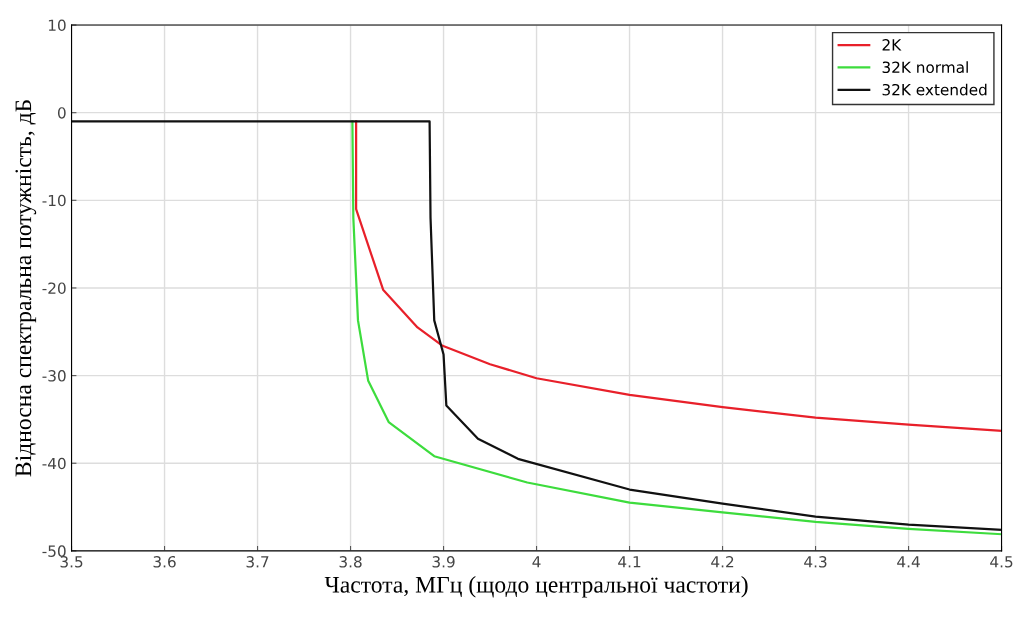 This screenshot has width=1022, height=626. I want to click on legend-label: 32K normal, so click(925, 67).